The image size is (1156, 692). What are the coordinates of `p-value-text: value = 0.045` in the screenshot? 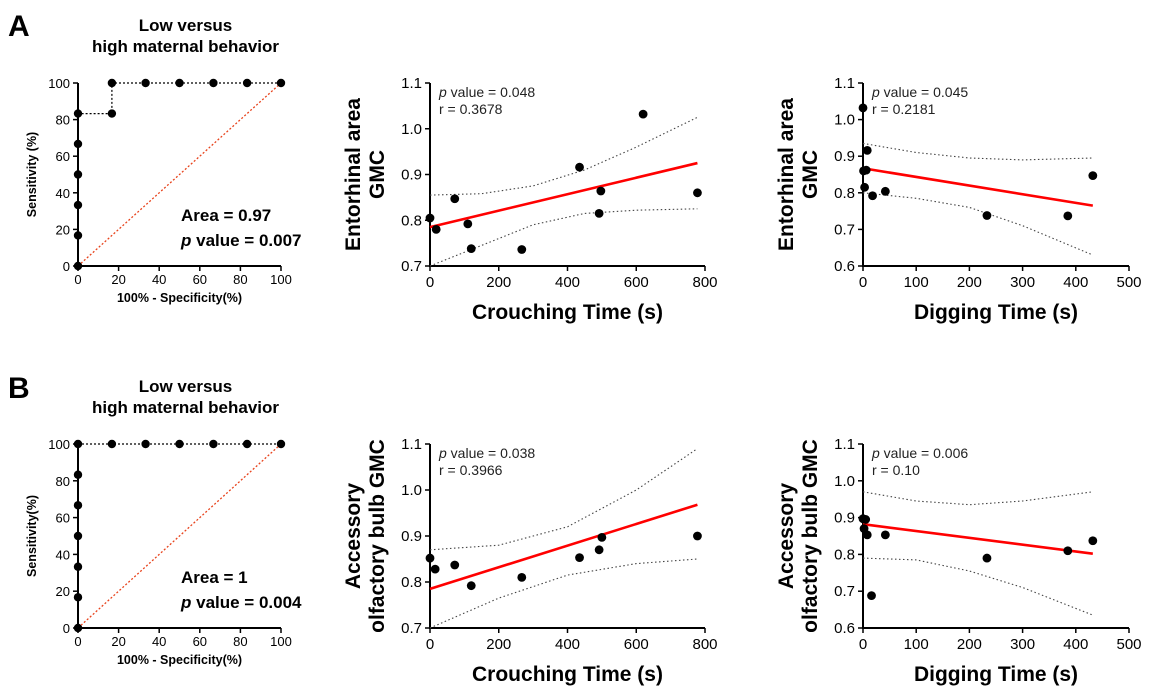 It's located at (924, 92).